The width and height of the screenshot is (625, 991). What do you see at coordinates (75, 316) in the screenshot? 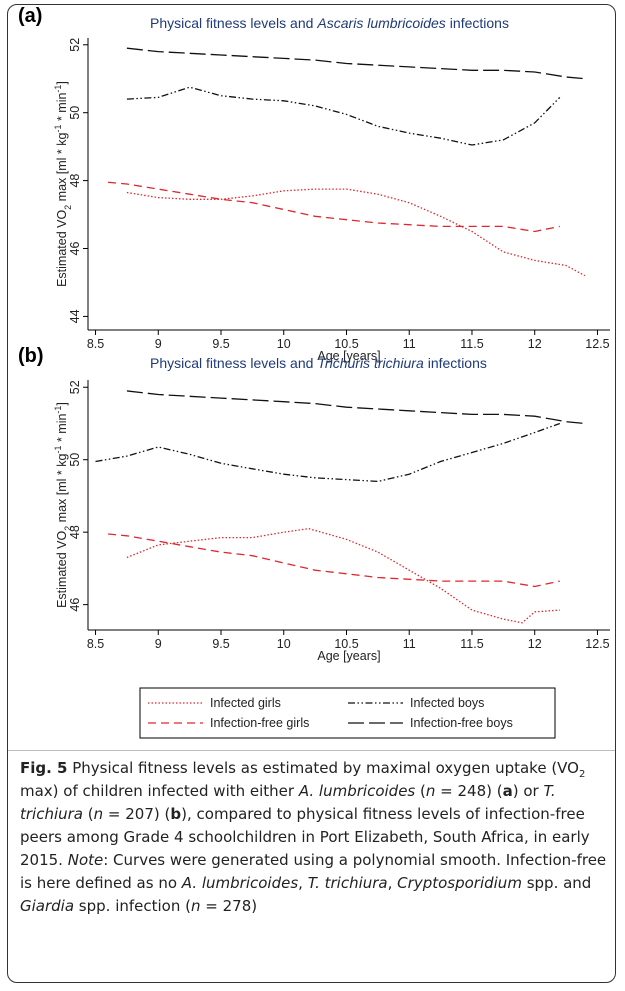
I see `y-tick-label: 44` at bounding box center [75, 316].